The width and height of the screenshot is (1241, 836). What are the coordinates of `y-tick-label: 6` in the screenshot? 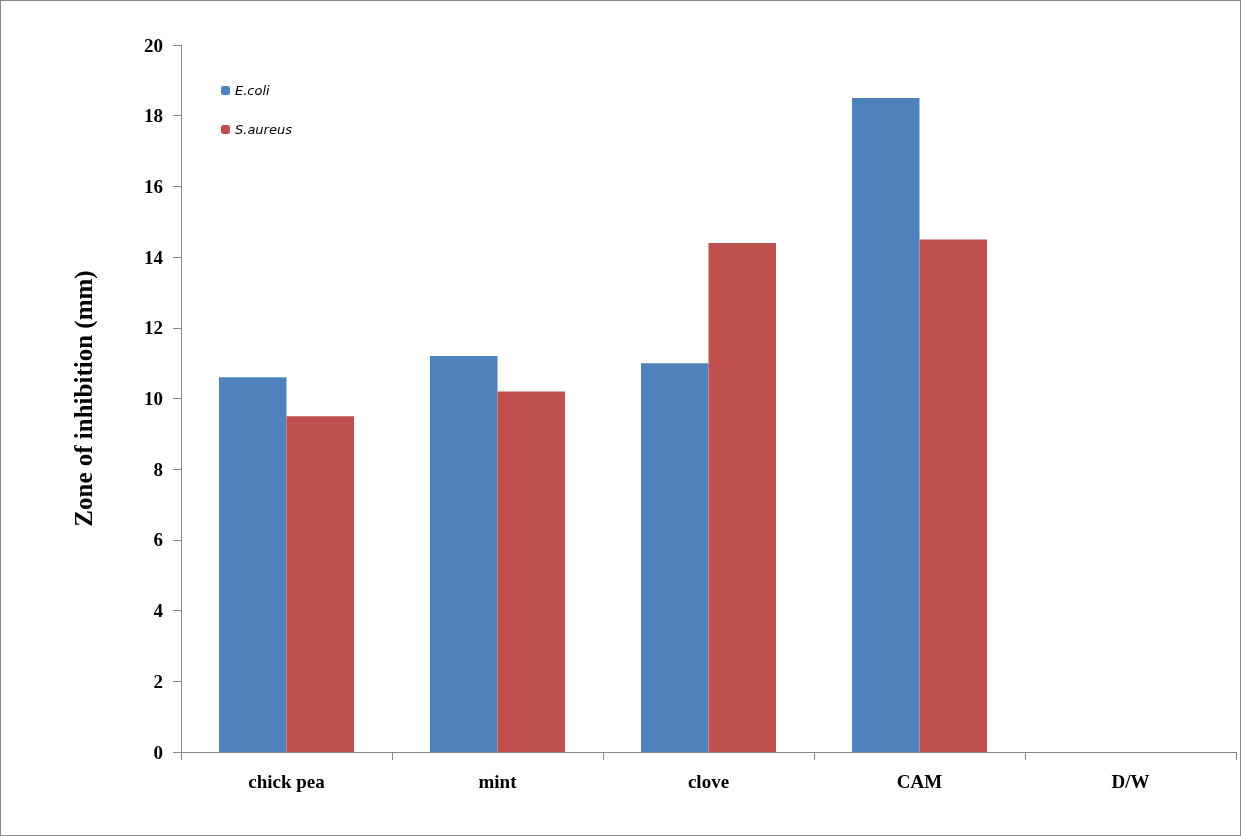 It's located at (158, 540).